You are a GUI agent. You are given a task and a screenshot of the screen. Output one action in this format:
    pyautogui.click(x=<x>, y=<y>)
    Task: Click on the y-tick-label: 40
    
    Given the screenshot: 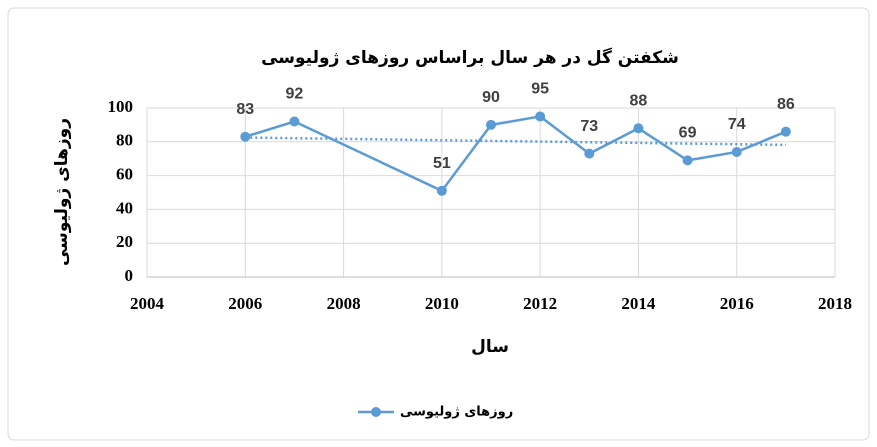 What is the action you would take?
    pyautogui.click(x=124, y=207)
    